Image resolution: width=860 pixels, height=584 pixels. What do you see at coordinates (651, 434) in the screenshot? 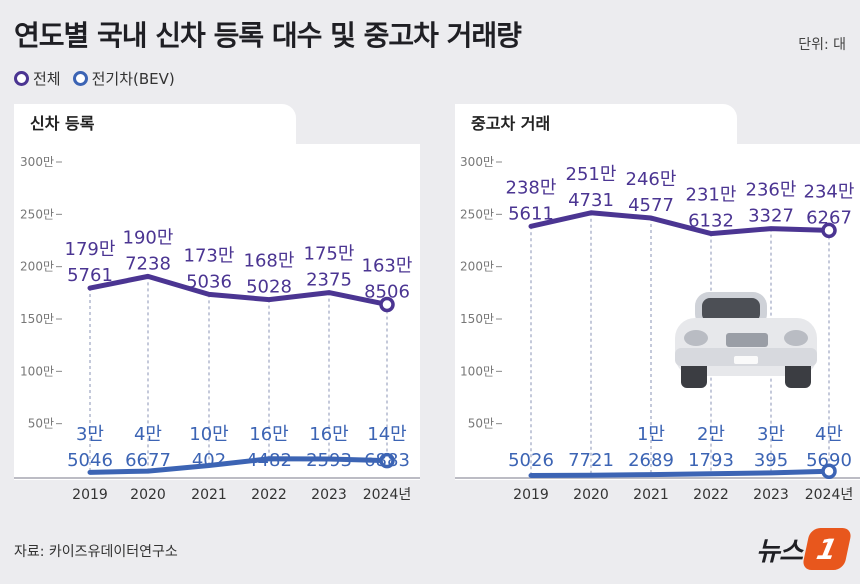
I see `data-label-top: 1만` at bounding box center [651, 434].